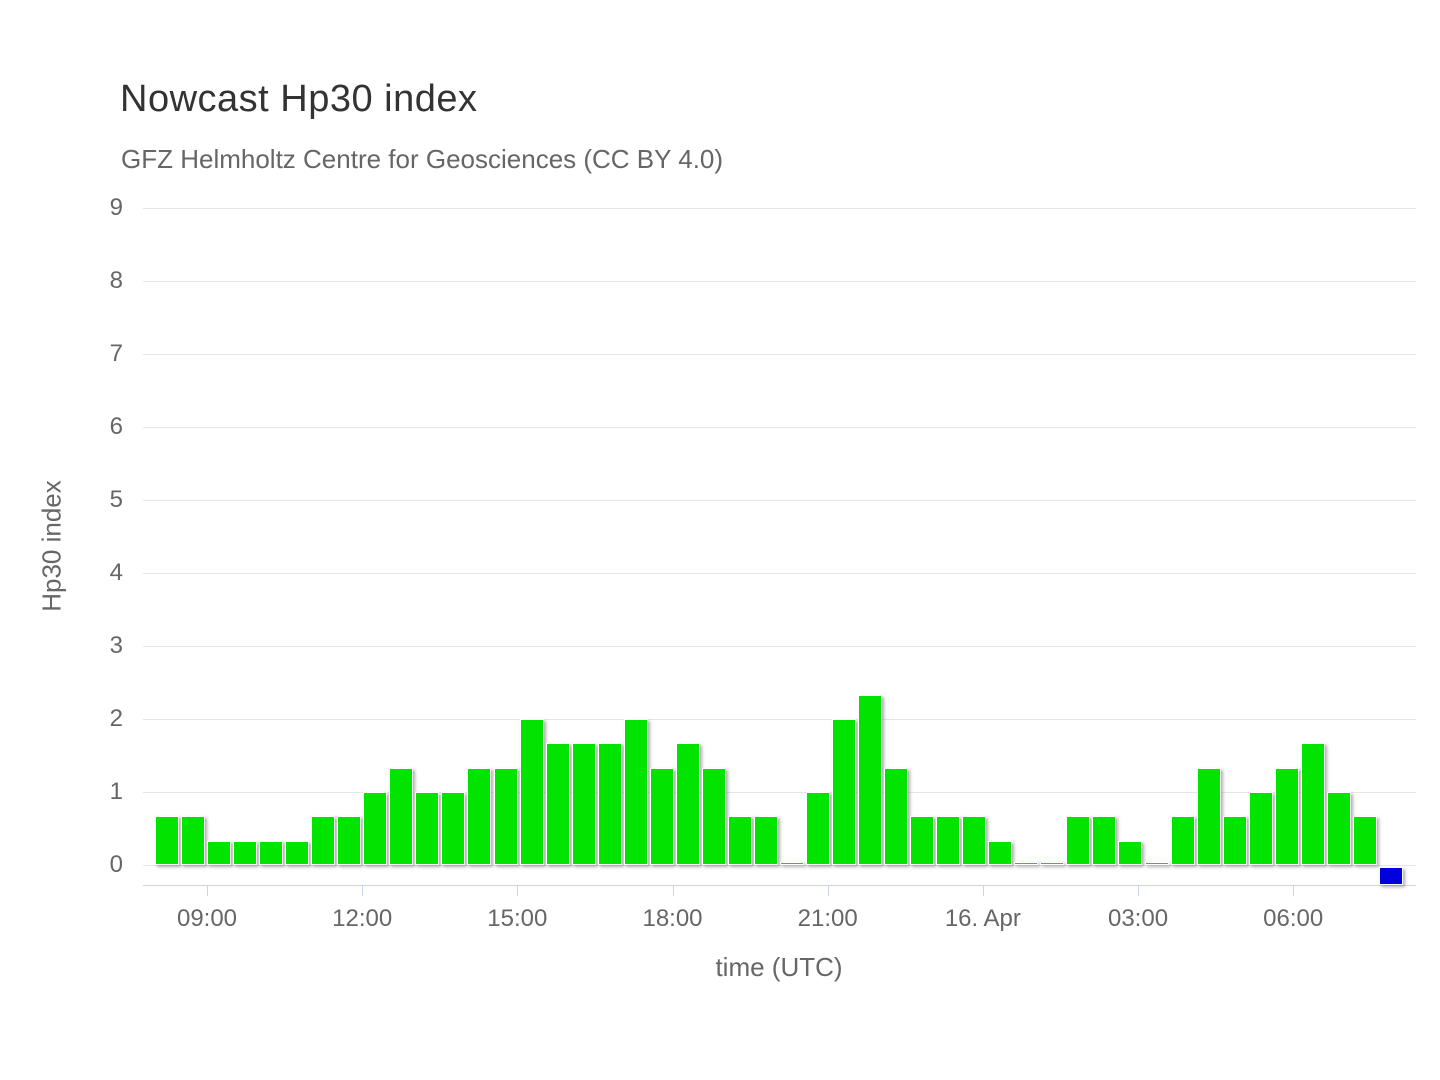 Image resolution: width=1440 pixels, height=1080 pixels. I want to click on x-tick-label: 18:00, so click(672, 918).